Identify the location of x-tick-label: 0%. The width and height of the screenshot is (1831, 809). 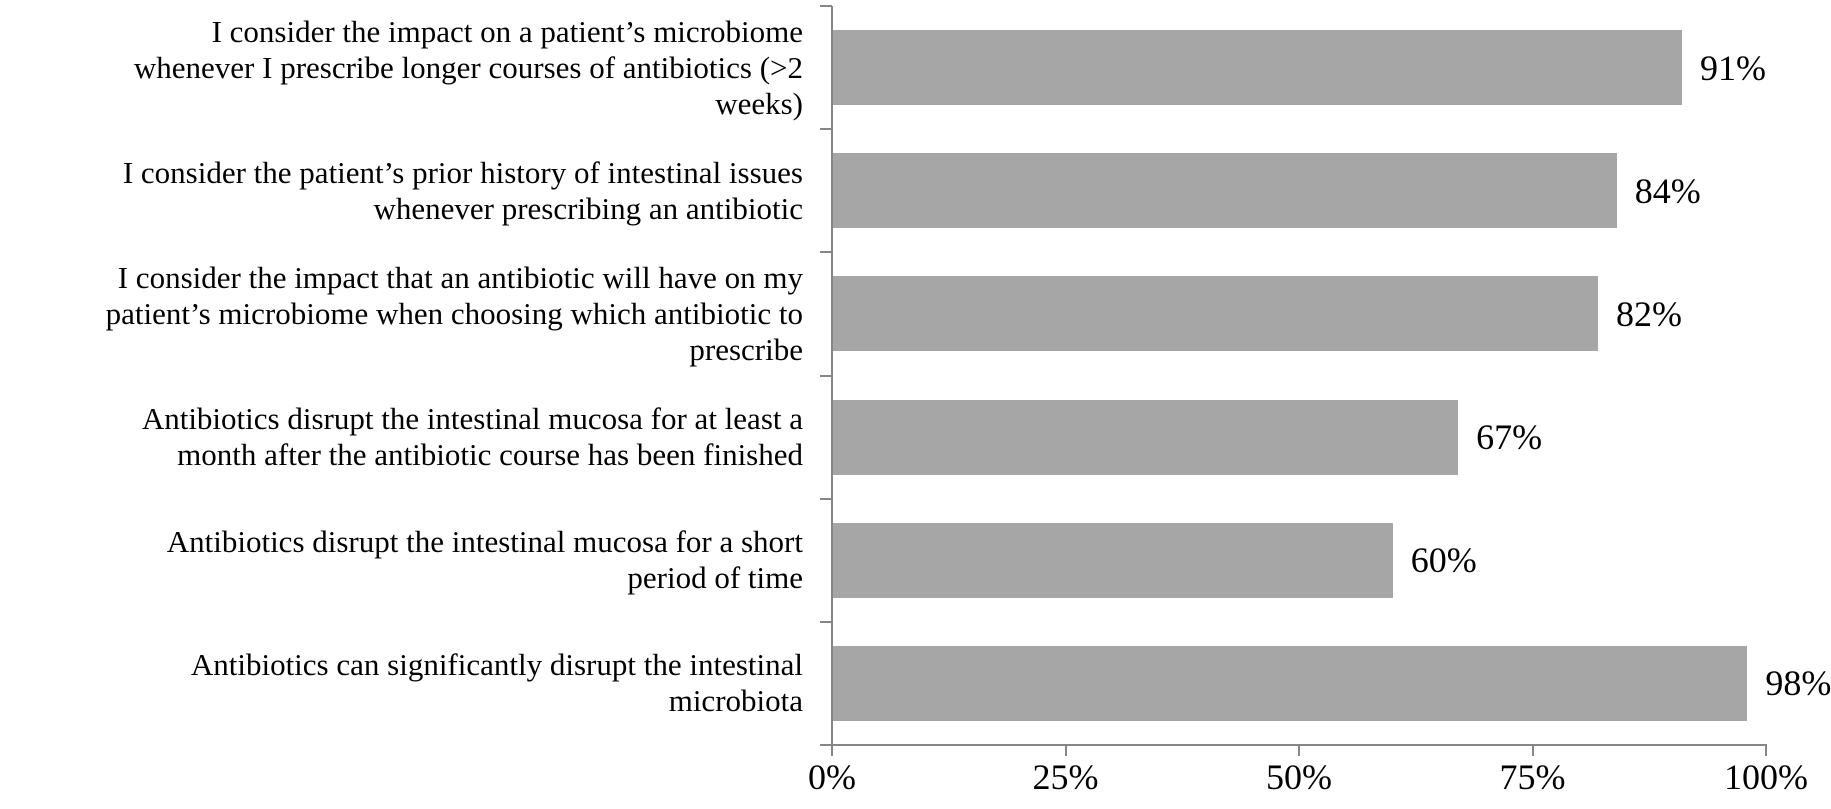
(832, 777).